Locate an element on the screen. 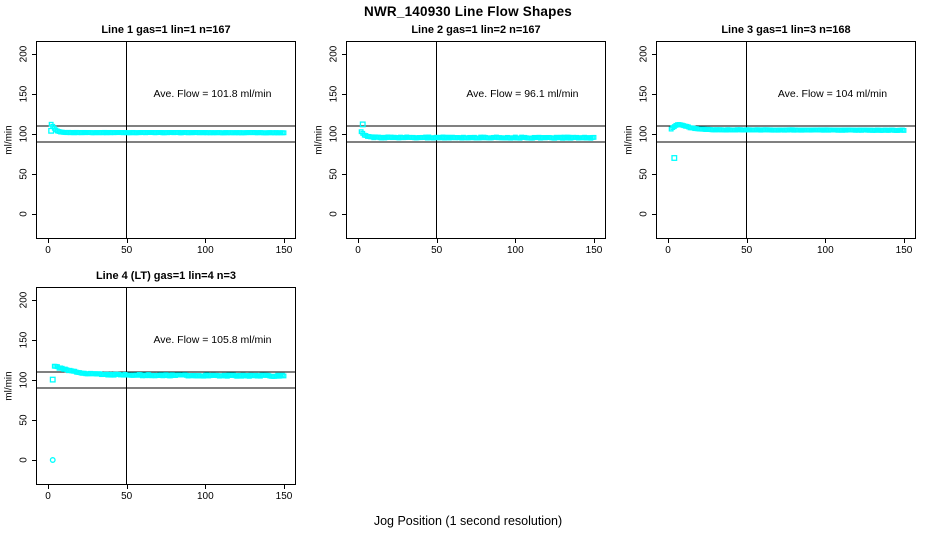 Image resolution: width=936 pixels, height=540 pixels. figure-x-axis-label: Jog Position (1 second resolution) is located at coordinates (468, 521).